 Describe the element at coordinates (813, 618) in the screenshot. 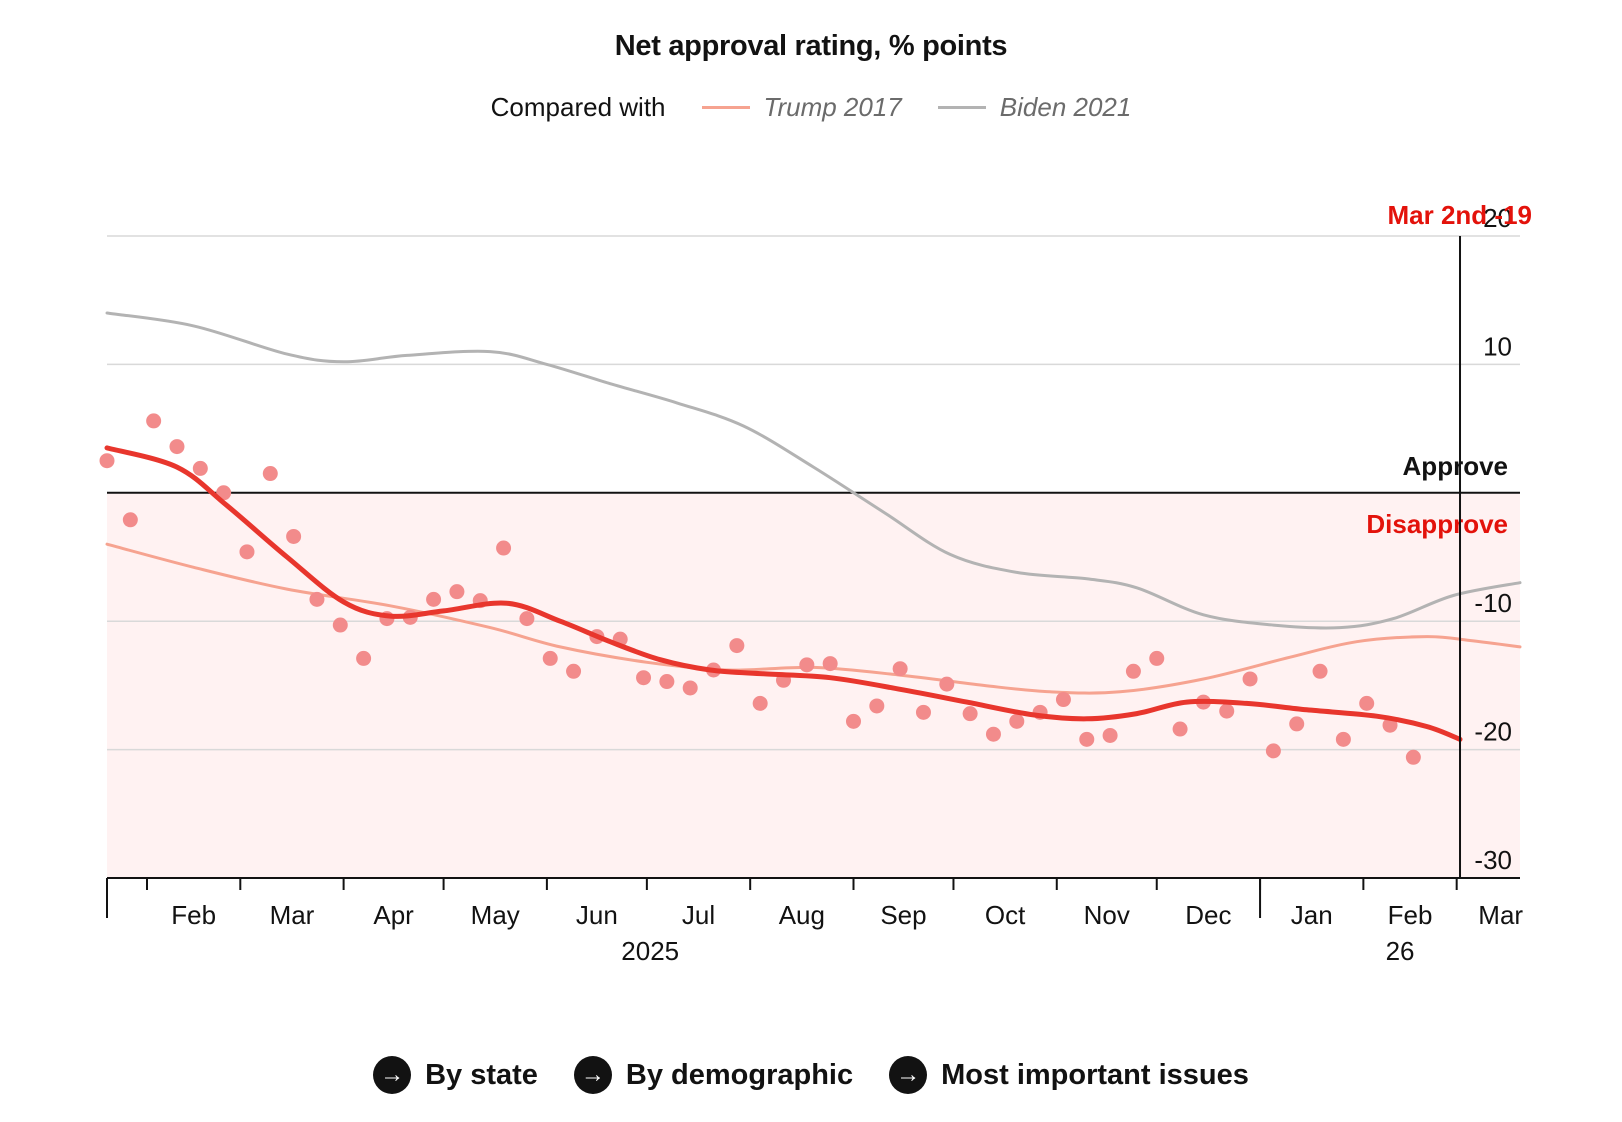

I see `series-line-trump-2017` at that location.